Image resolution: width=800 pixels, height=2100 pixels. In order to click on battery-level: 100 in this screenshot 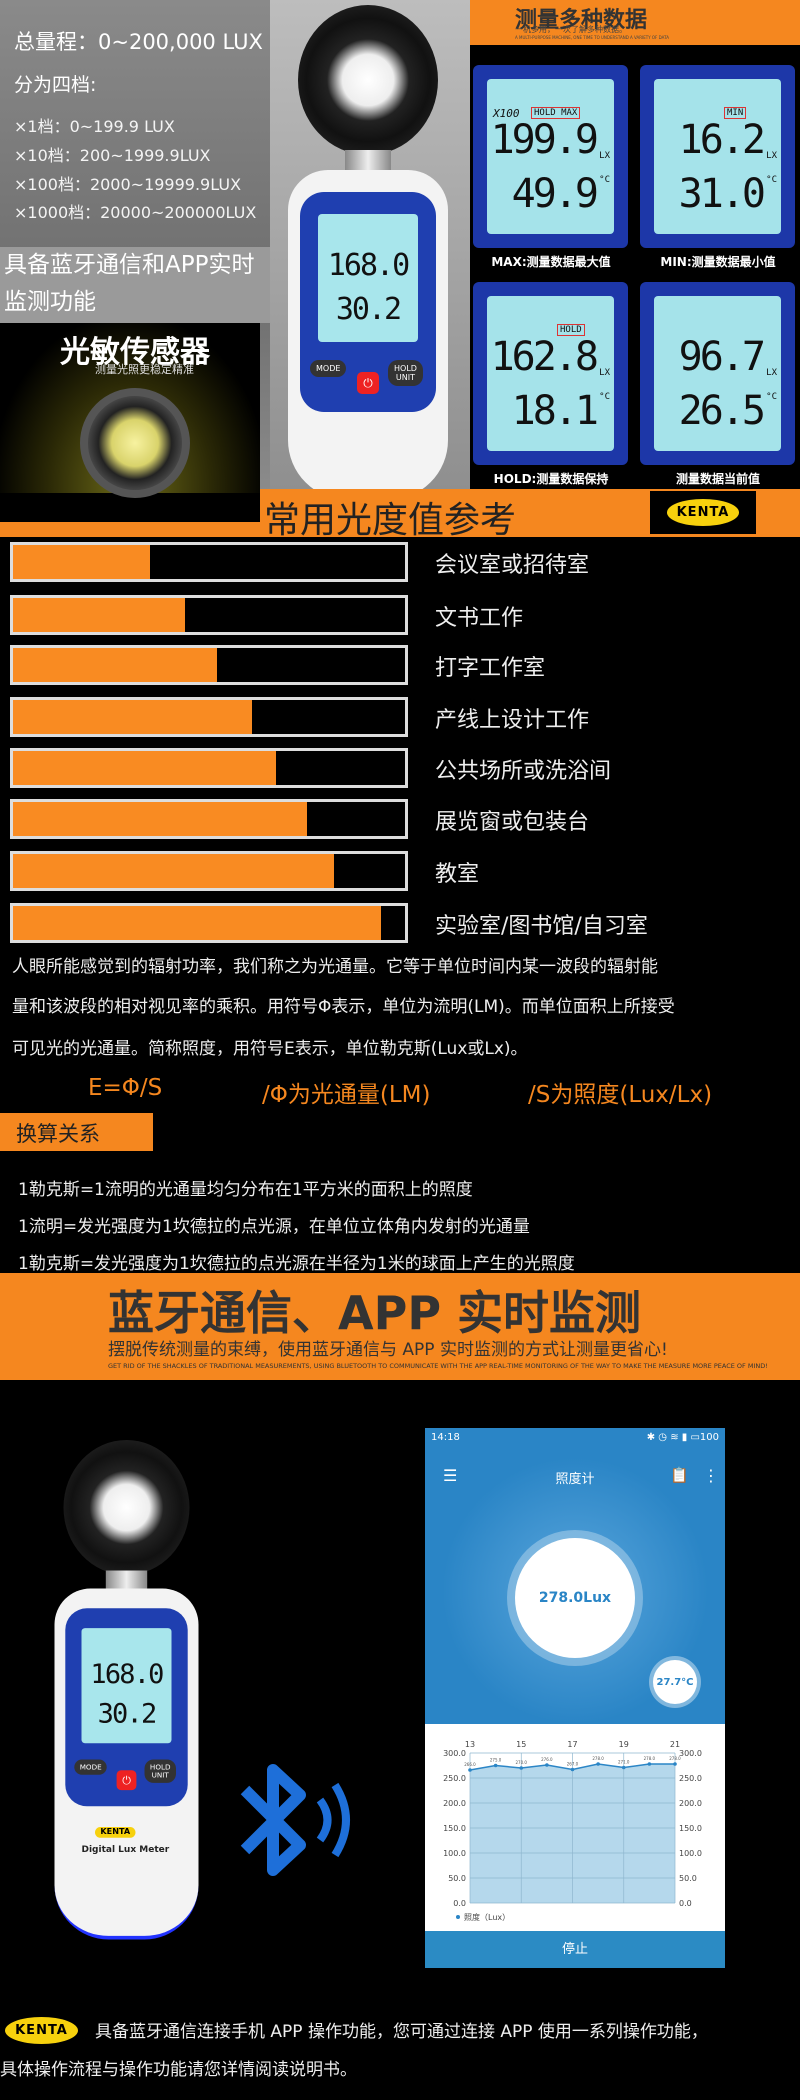, I will do `click(709, 1437)`.